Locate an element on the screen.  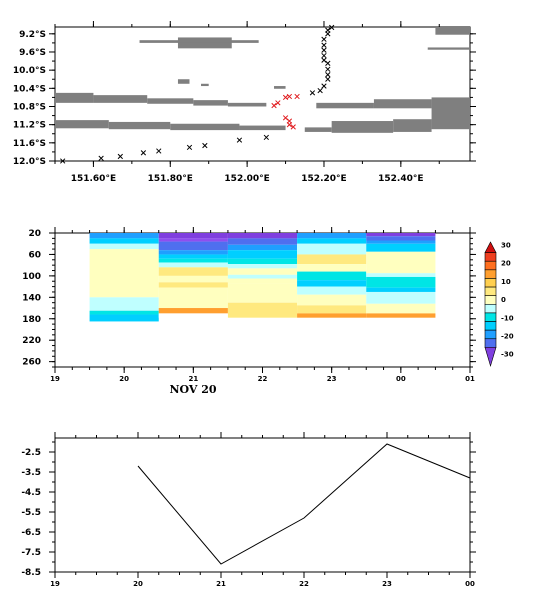
colorbar-label: -30 is located at coordinates (507, 355).